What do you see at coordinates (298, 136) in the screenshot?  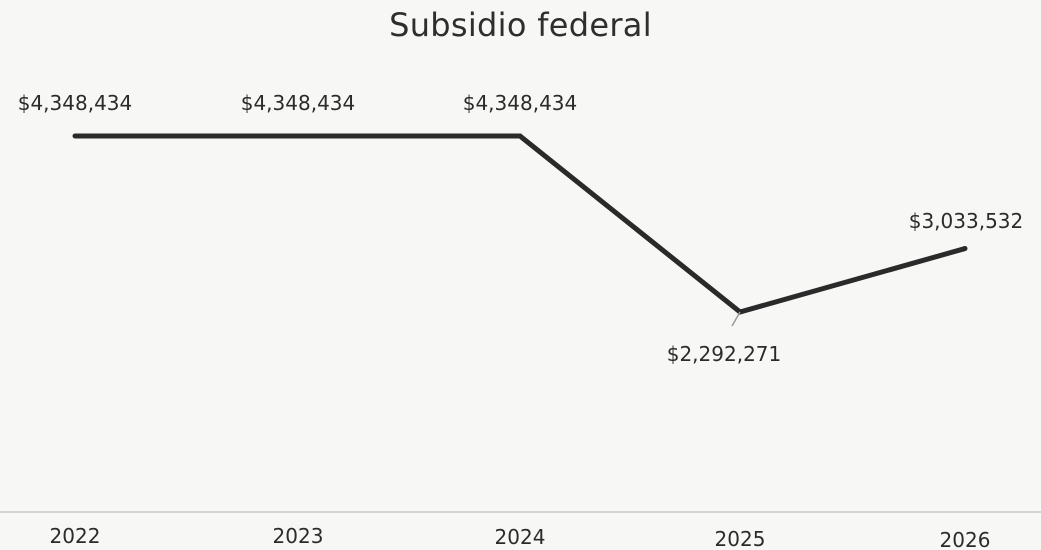 I see `data-point-2023` at bounding box center [298, 136].